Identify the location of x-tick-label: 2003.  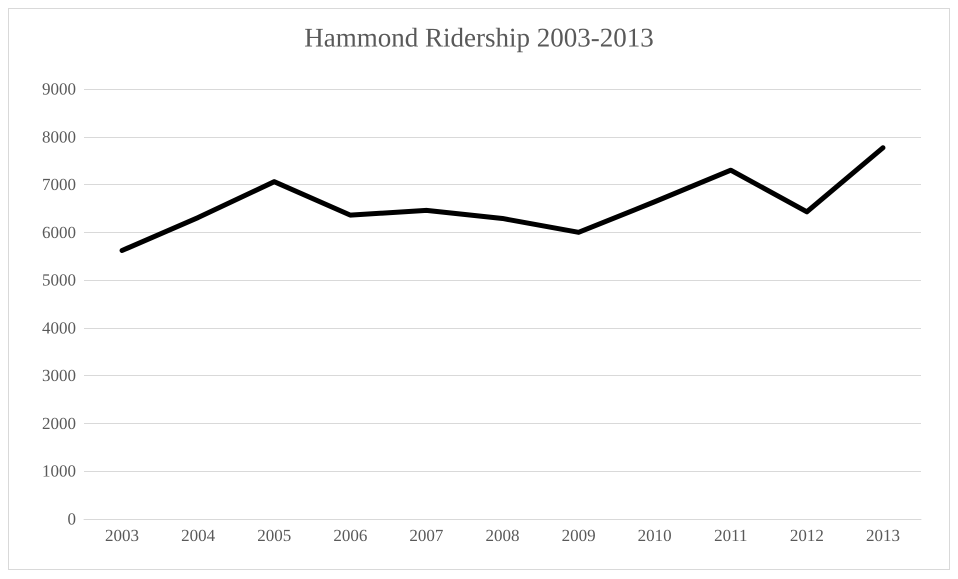
(122, 535).